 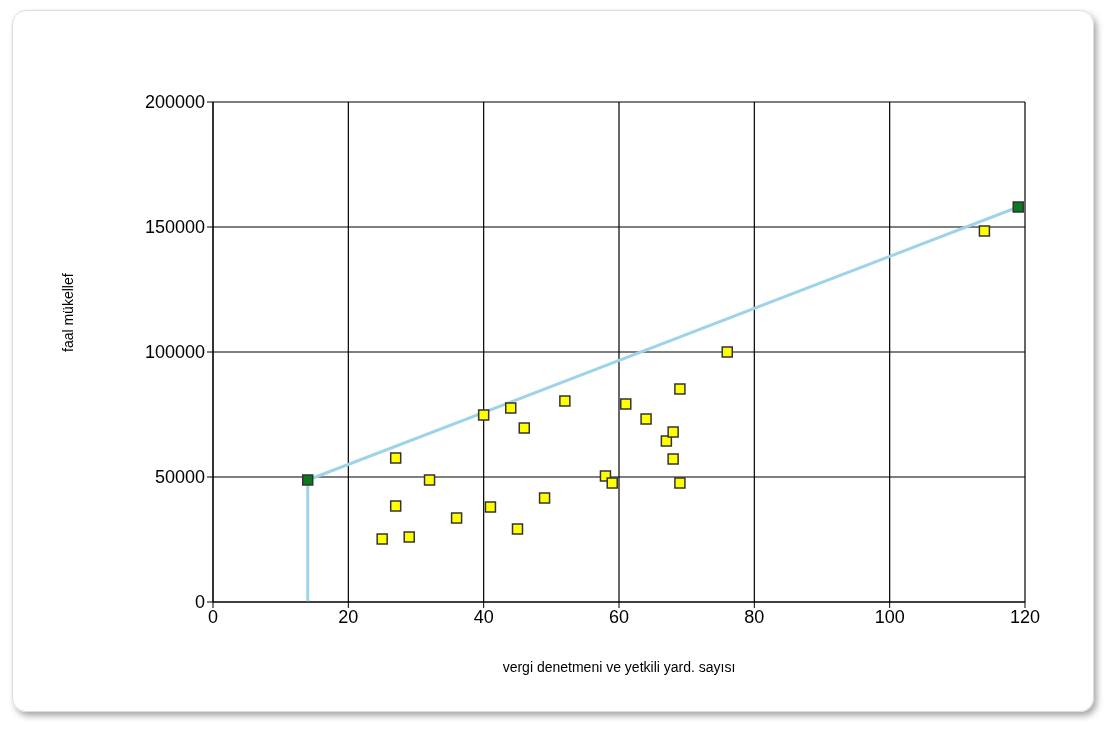 I want to click on y-tick-label: 0, so click(x=199, y=602).